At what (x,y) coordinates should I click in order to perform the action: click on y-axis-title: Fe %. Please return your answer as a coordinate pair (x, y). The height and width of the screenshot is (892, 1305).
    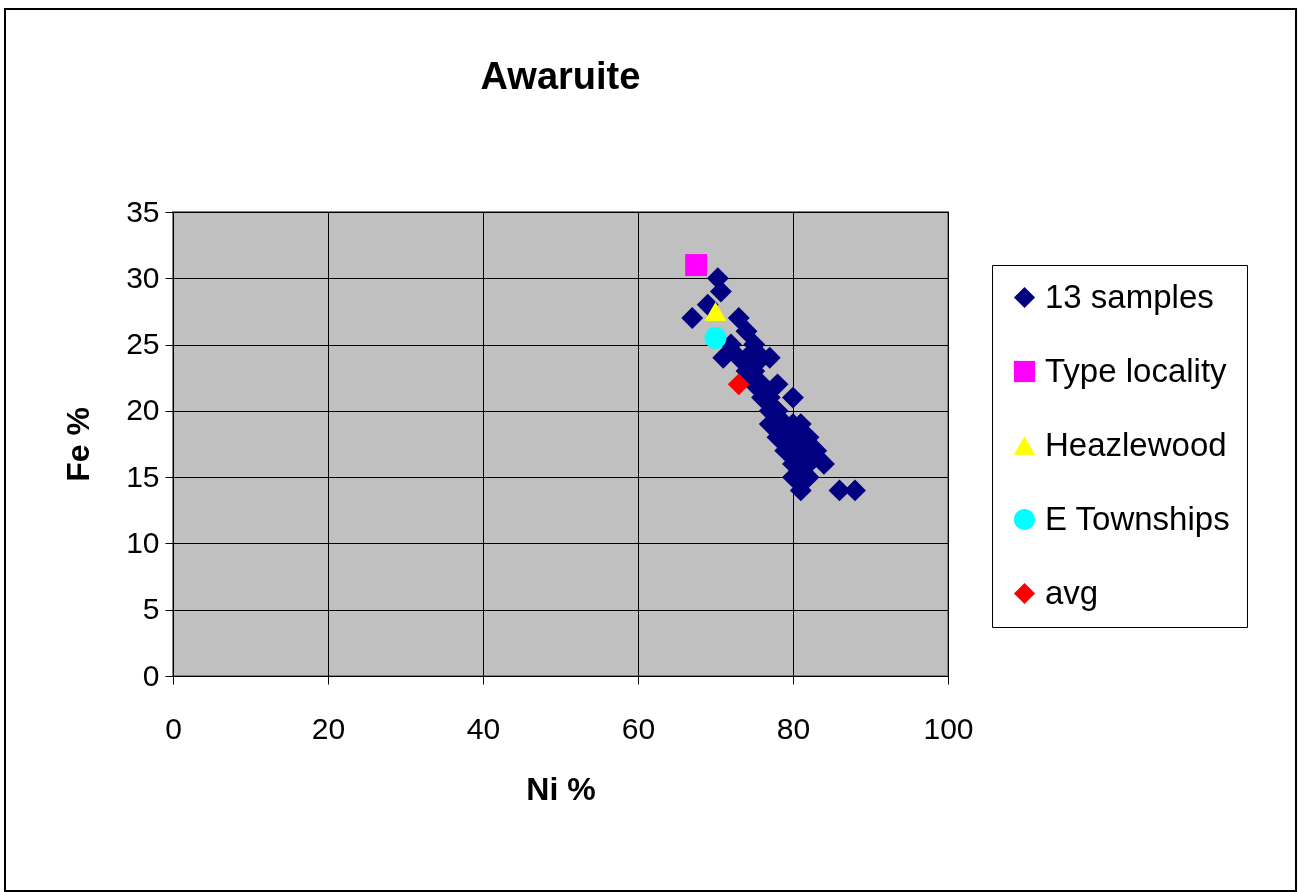
    Looking at the image, I should click on (78, 444).